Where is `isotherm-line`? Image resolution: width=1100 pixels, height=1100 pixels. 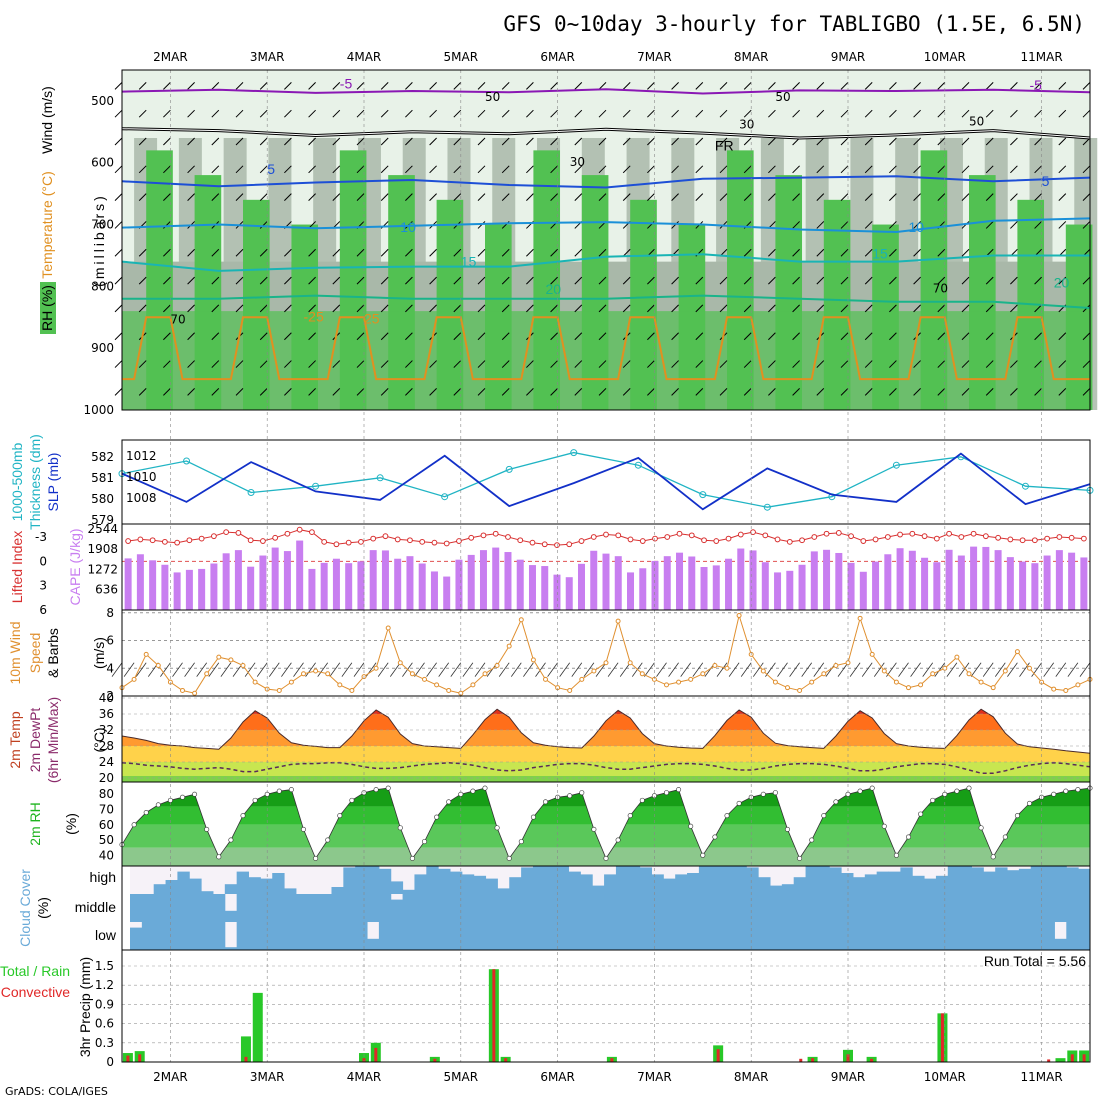 isotherm-line is located at coordinates (606, 301).